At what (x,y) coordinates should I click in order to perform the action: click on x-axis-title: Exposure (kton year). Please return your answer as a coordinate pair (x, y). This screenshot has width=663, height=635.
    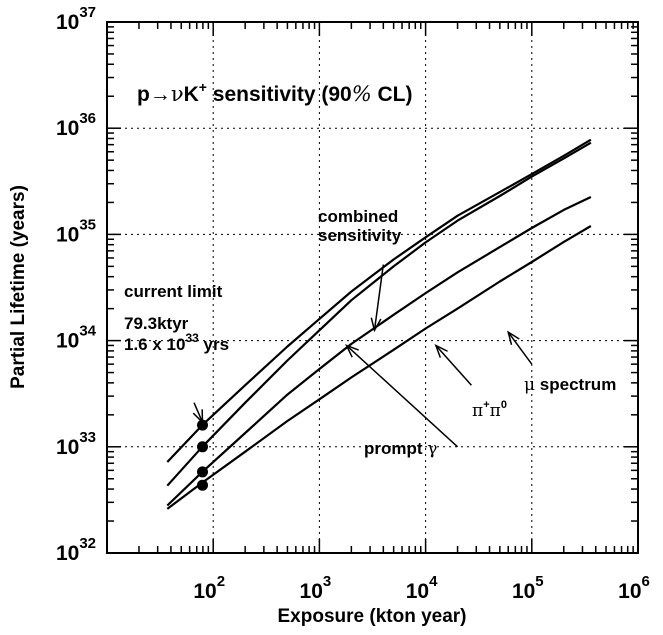
    Looking at the image, I should click on (372, 616).